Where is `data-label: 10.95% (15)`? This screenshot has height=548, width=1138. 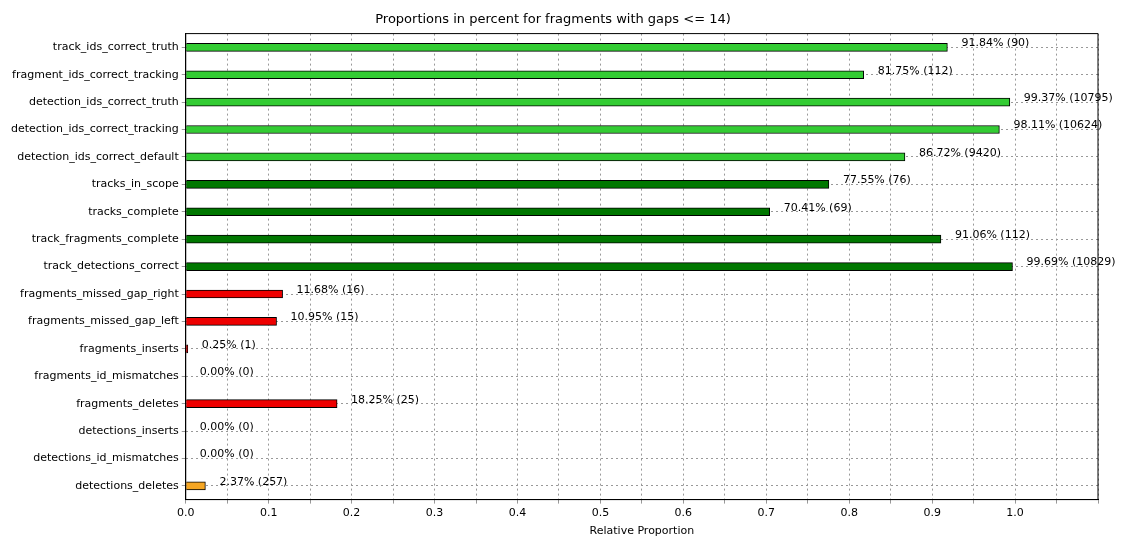 data-label: 10.95% (15) is located at coordinates (324, 317).